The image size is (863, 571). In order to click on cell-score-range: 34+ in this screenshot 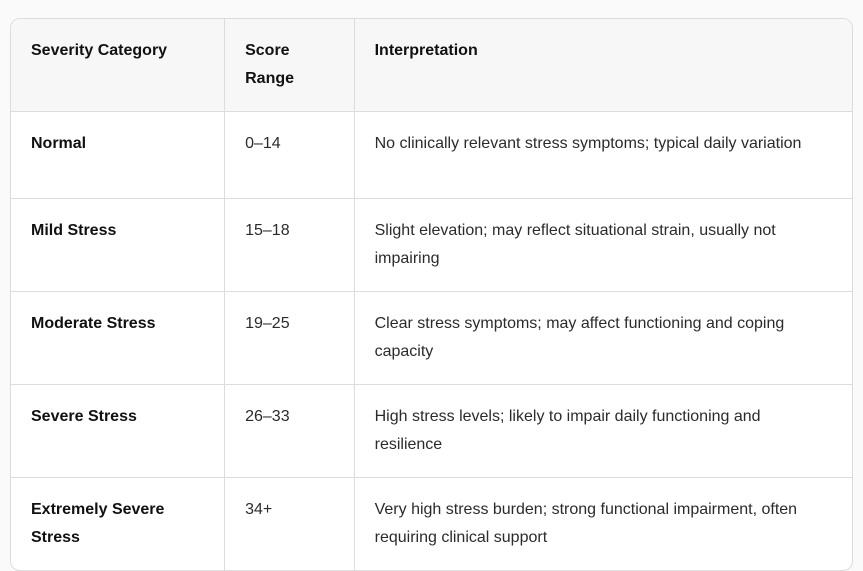, I will do `click(289, 523)`.